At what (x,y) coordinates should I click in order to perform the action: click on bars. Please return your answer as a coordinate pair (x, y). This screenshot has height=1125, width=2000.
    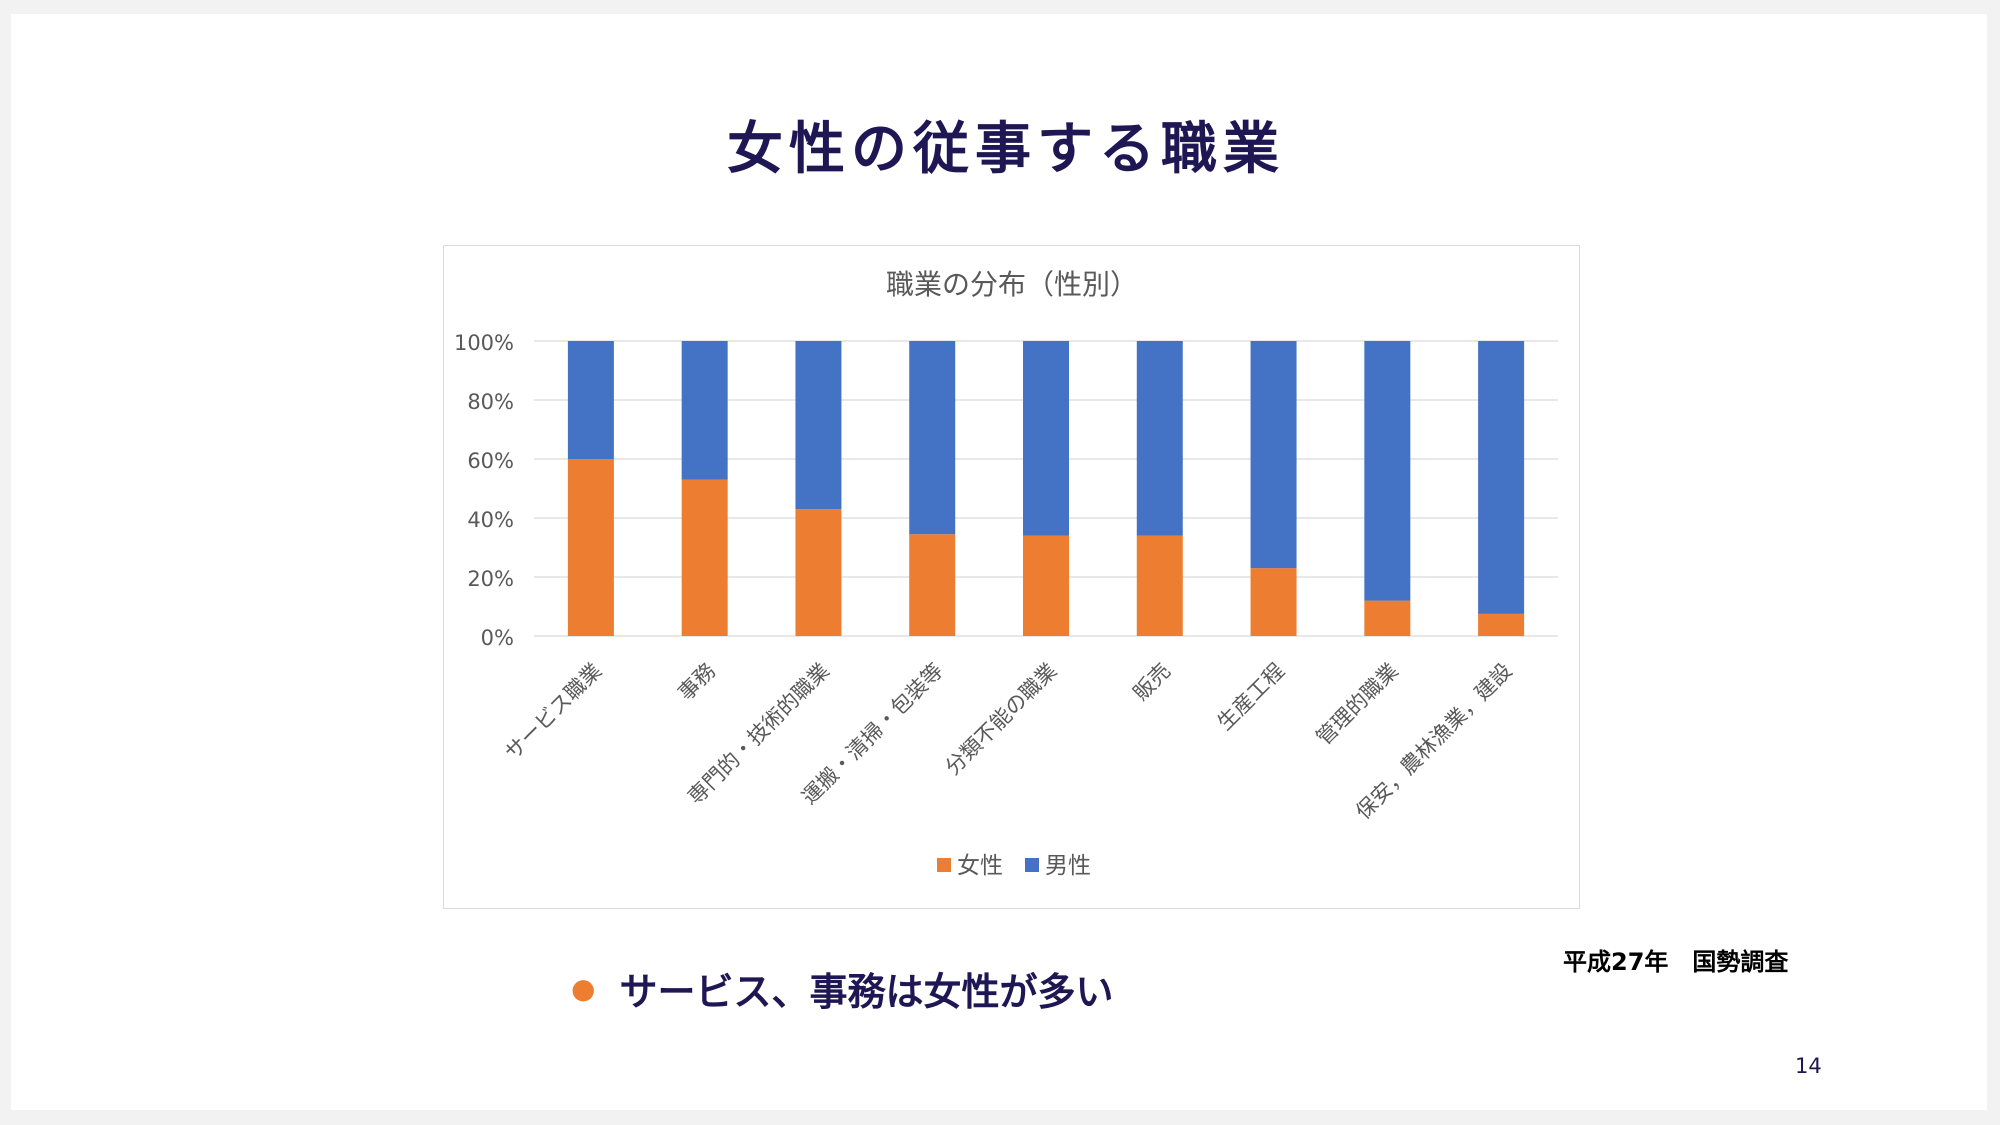
    Looking at the image, I should click on (1046, 488).